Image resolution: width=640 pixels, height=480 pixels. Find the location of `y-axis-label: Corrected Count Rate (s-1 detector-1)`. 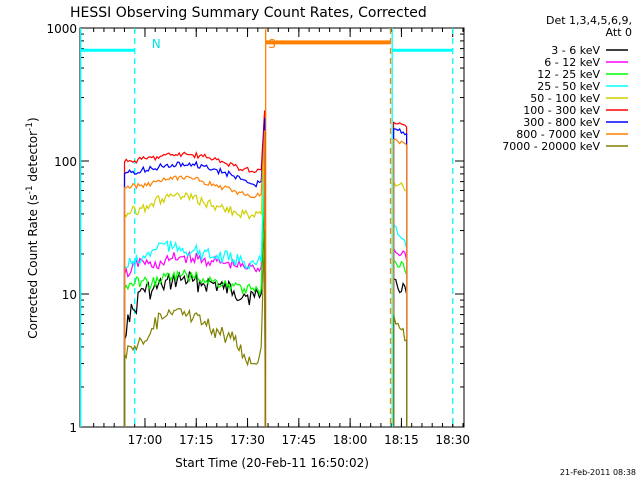

y-axis-label: Corrected Count Rate (s-1 detector-1) is located at coordinates (32, 227).